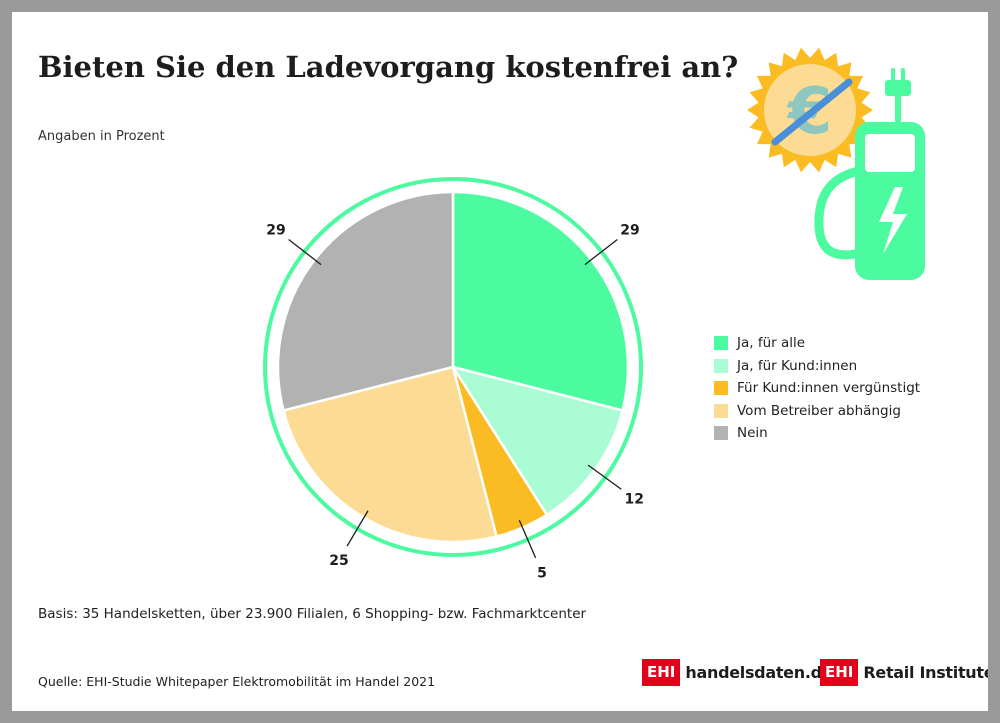  What do you see at coordinates (101, 136) in the screenshot?
I see `chart-subtitle: Angaben in Prozent` at bounding box center [101, 136].